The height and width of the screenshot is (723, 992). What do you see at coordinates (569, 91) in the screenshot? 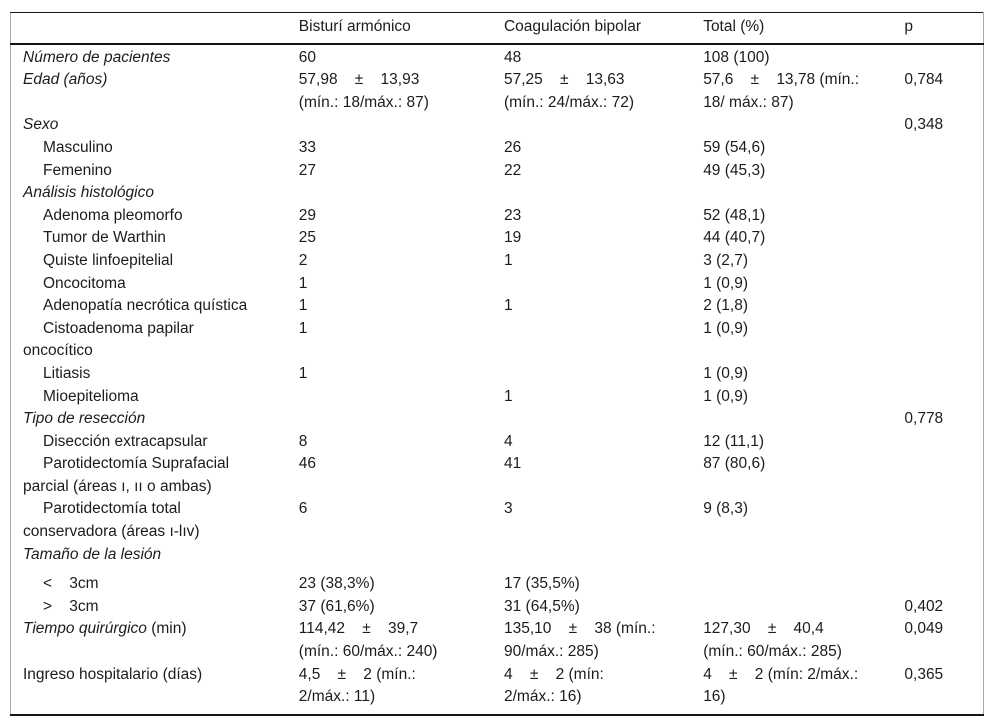
I see `cell-coagulacion-bipolar: 57,25 ± 13,63 (mín.: 24/máx.: 72)` at bounding box center [569, 91].